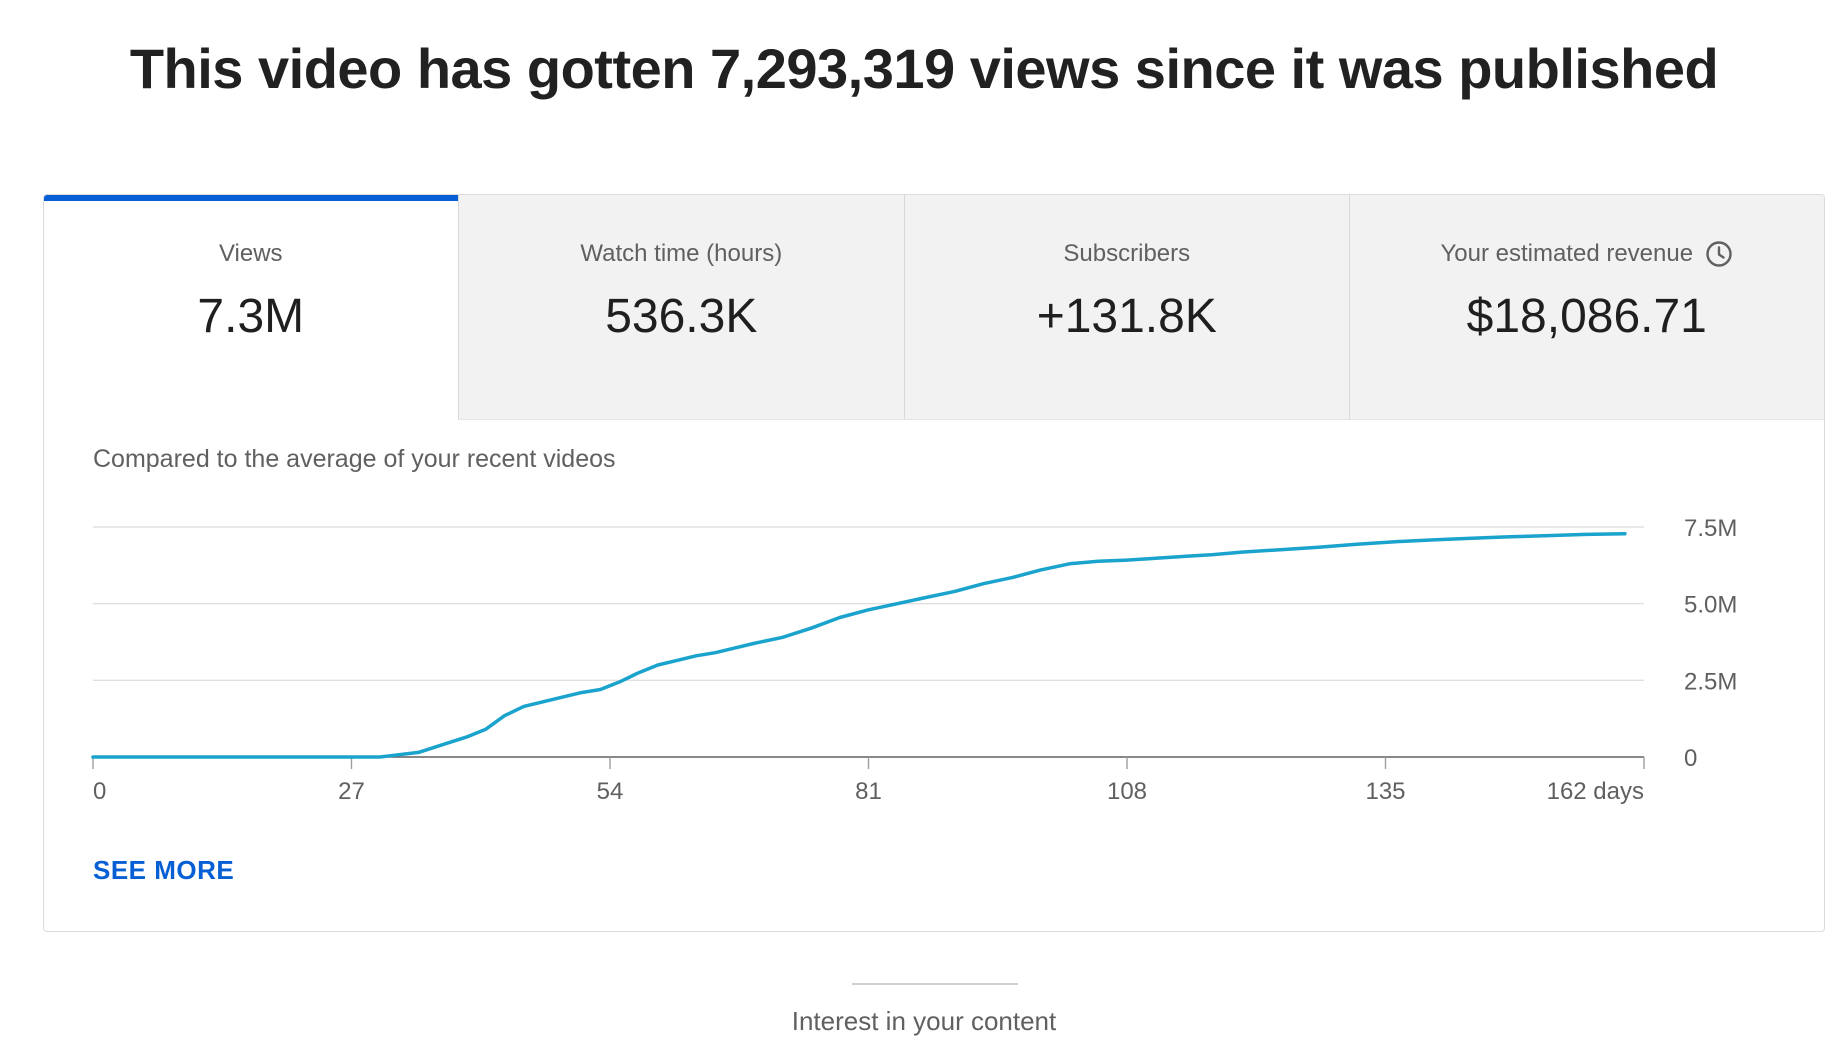  I want to click on y-tick-label: 7.5M, so click(1710, 528).